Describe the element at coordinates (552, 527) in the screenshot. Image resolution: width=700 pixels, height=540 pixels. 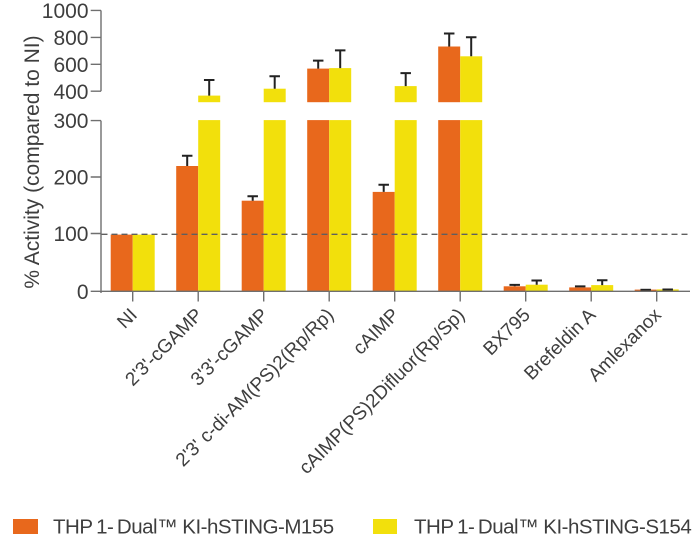
I see `svg-text: THP 1- Dual™ KI-hSTING-S154` at that location.